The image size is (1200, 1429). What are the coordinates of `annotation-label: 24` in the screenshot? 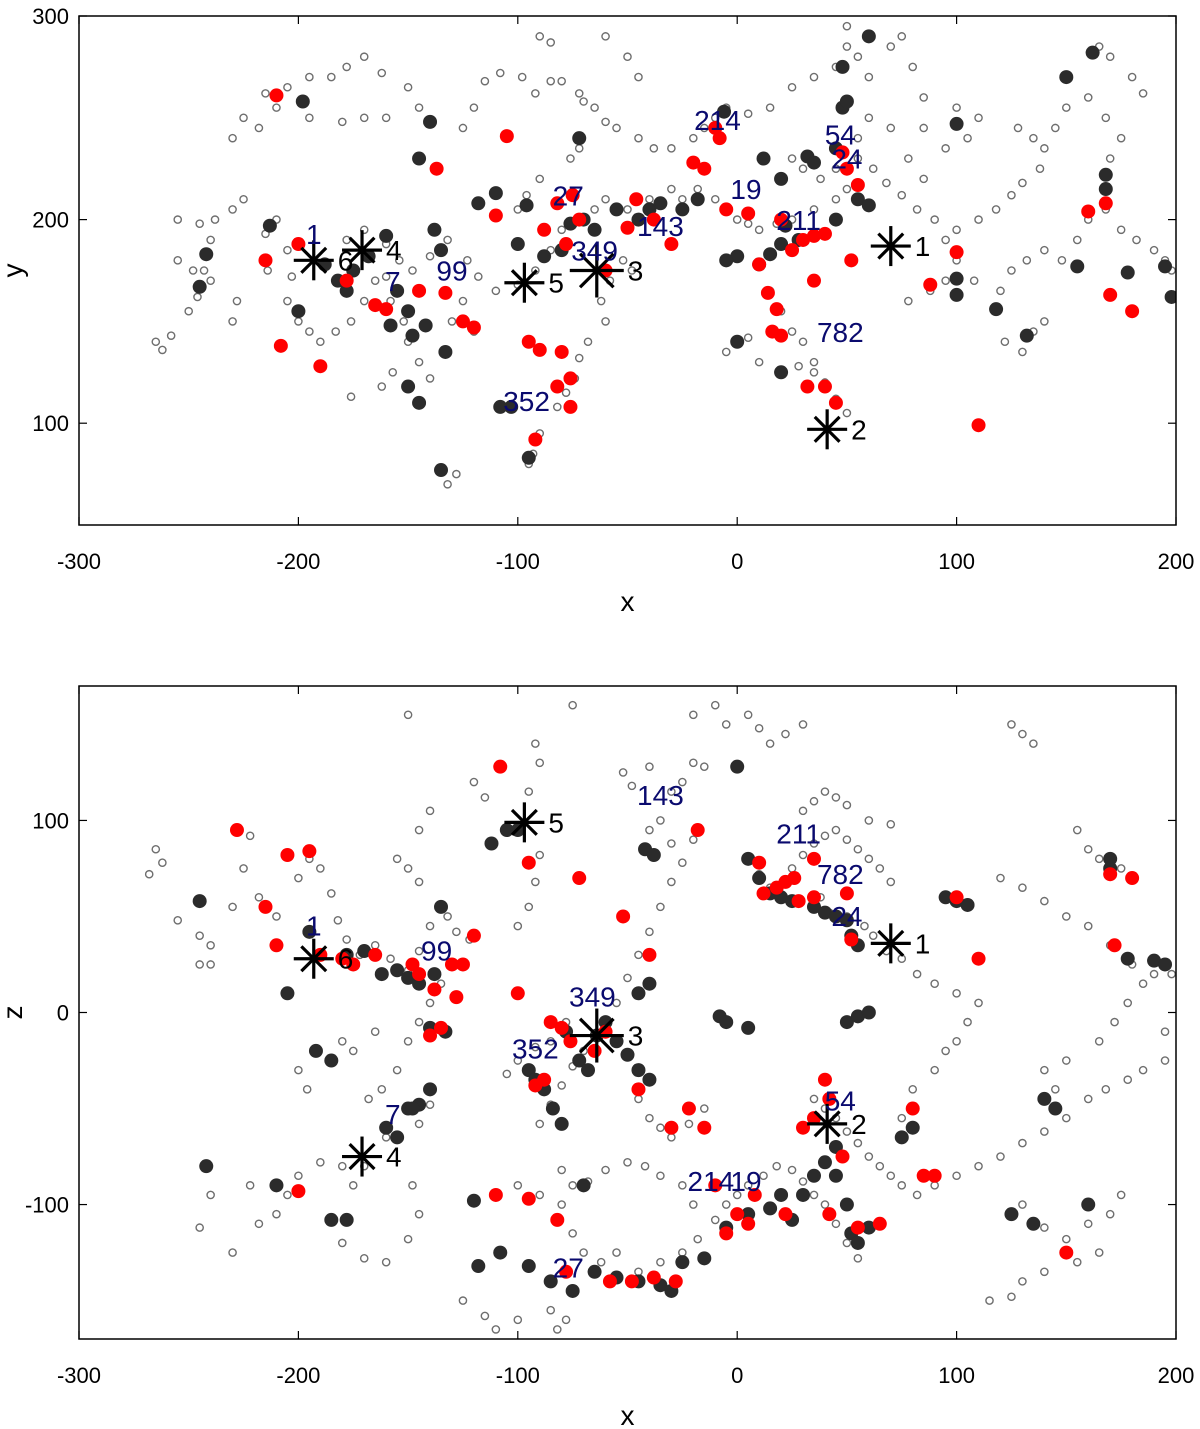 It's located at (846, 916).